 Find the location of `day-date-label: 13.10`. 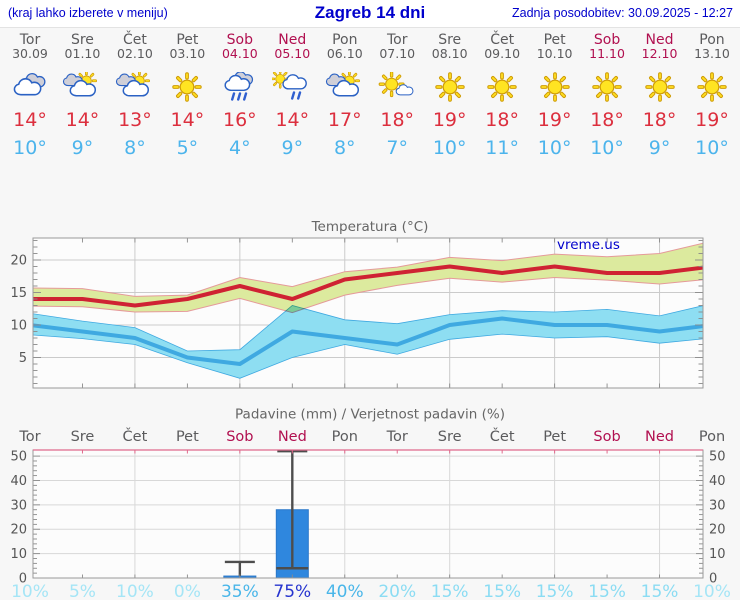

day-date-label: 13.10 is located at coordinates (712, 53).